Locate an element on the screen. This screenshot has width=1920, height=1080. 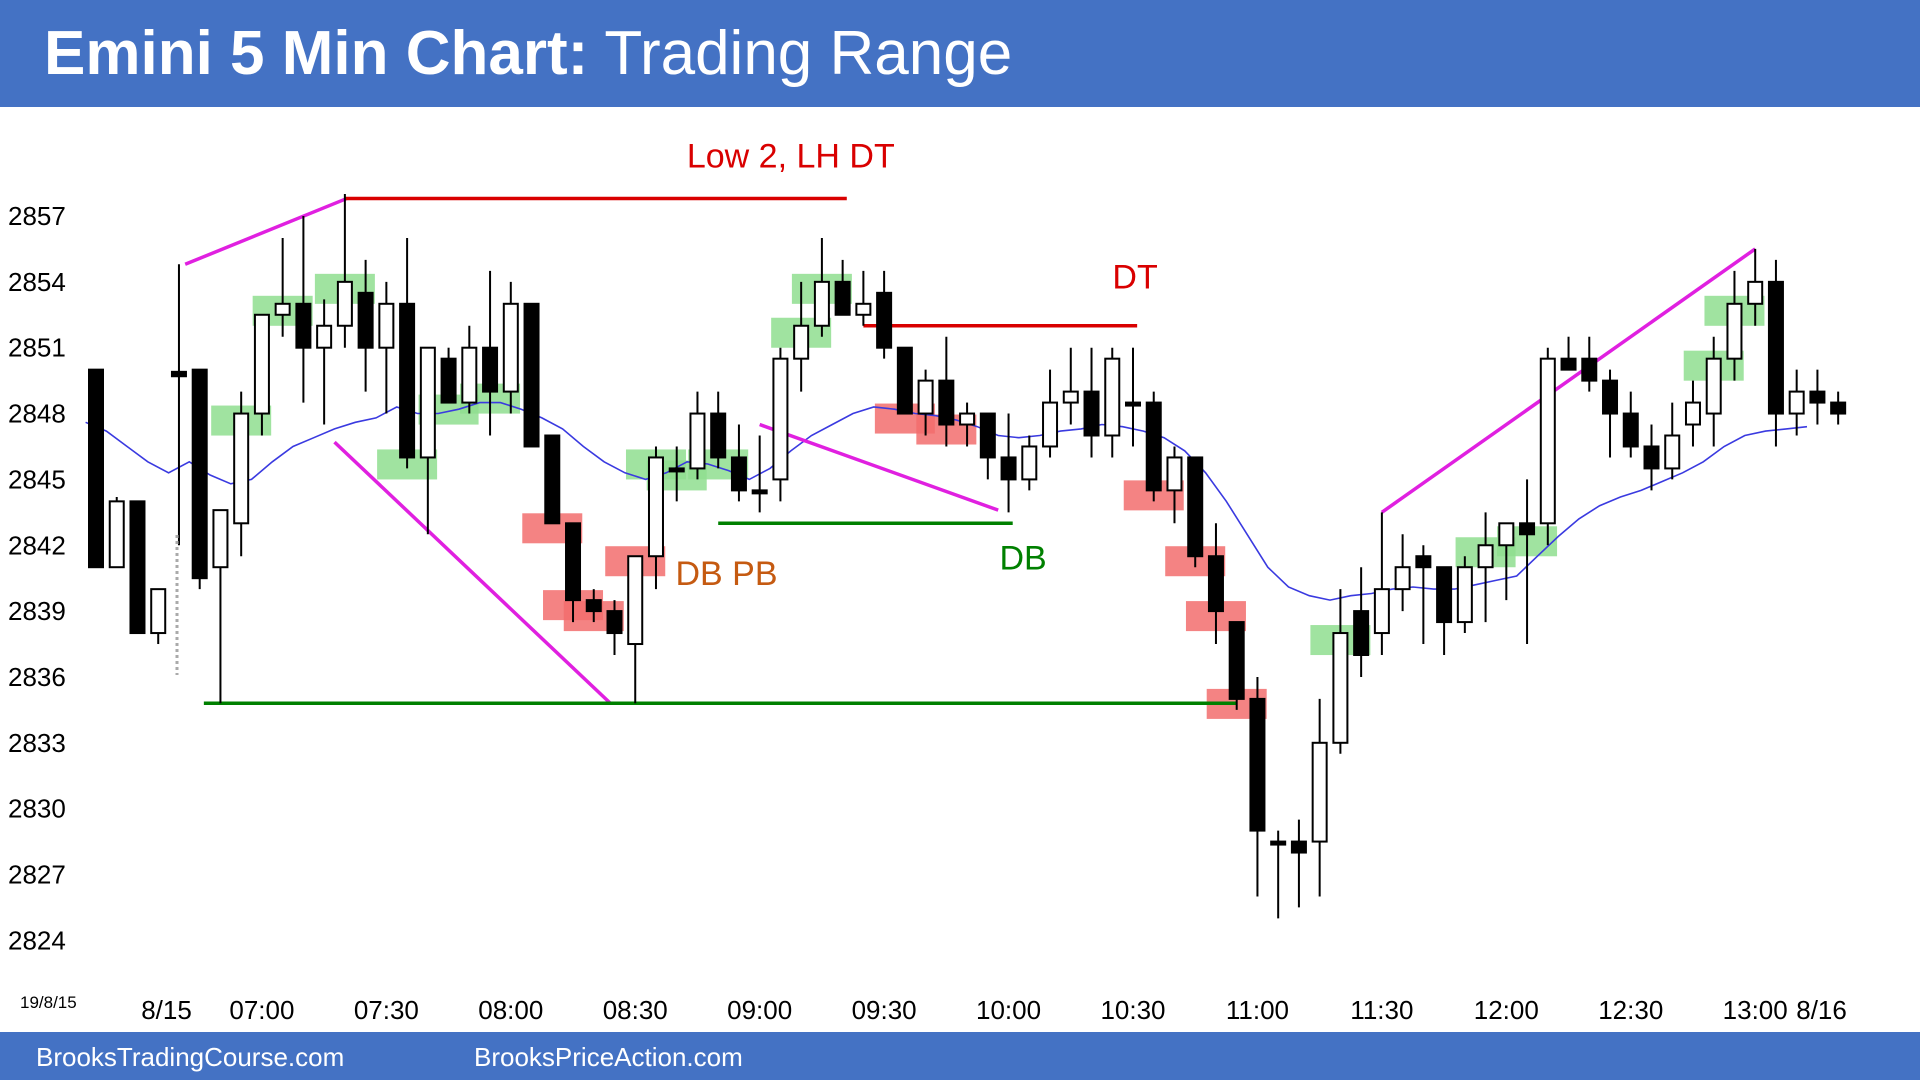
x-tick-label: 8/15 is located at coordinates (166, 1010).